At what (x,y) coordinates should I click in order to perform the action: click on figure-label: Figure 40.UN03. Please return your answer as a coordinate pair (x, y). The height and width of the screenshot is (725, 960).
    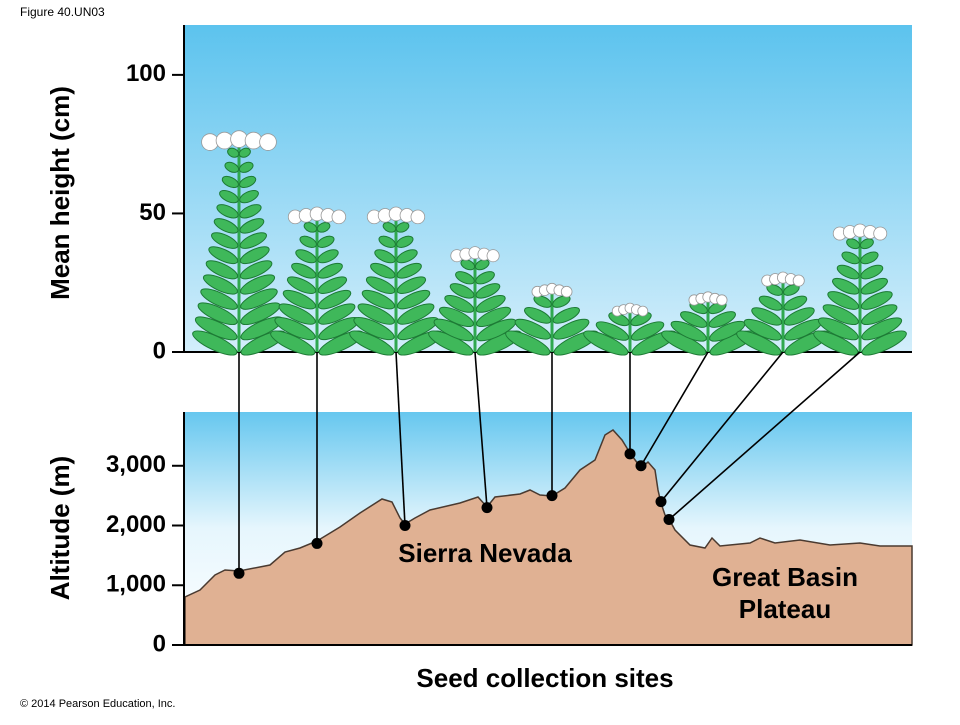
    Looking at the image, I should click on (62, 12).